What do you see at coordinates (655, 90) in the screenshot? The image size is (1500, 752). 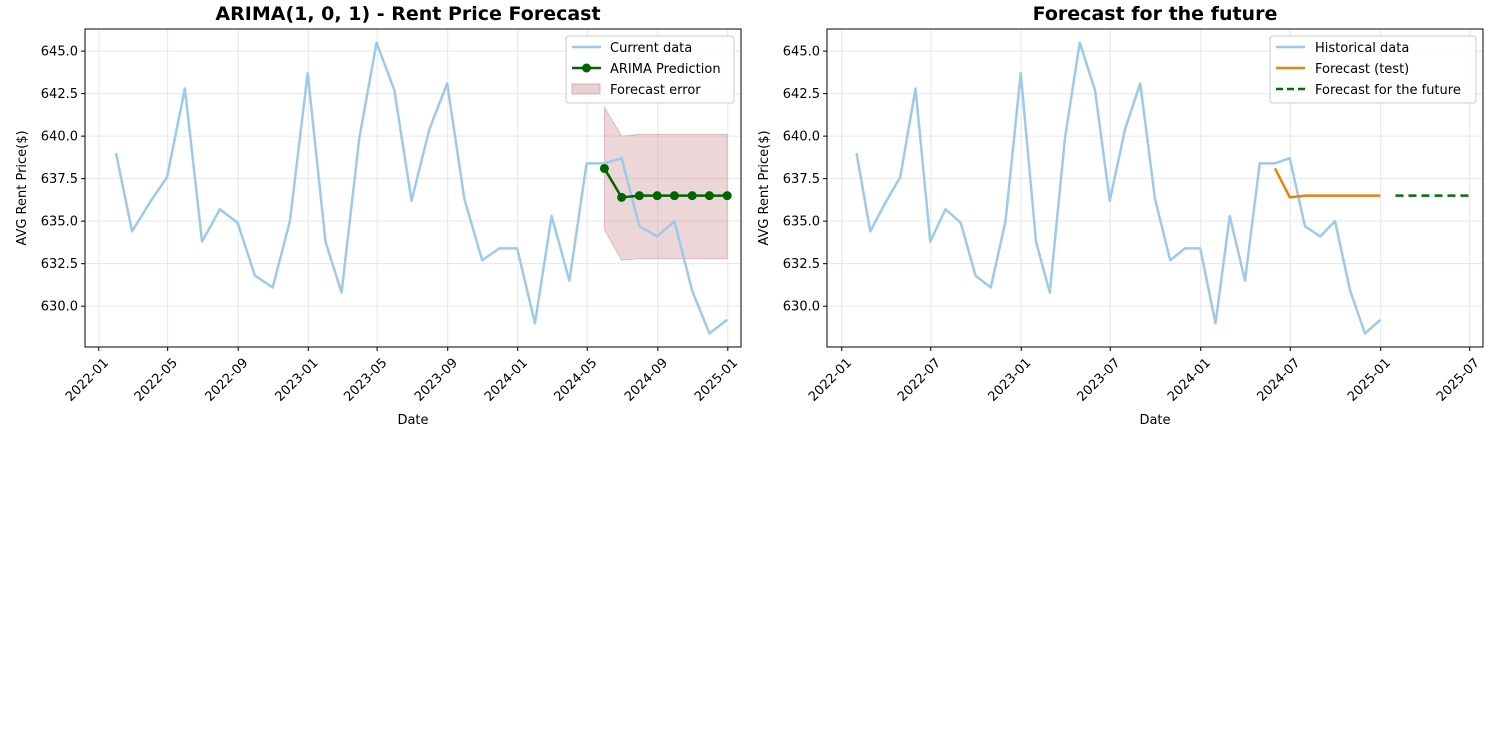 I see `legend-forecast-error: Forecast error` at bounding box center [655, 90].